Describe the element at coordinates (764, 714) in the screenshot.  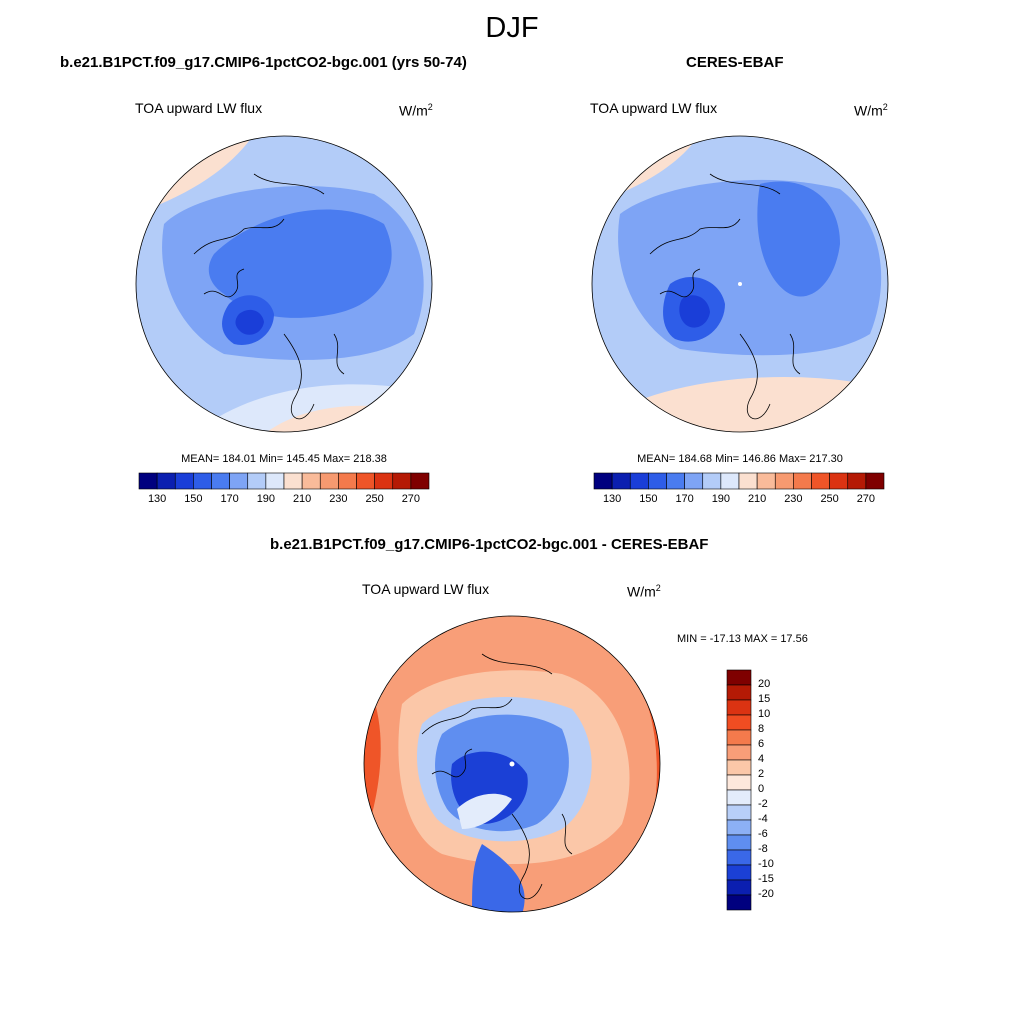
I see `diff-colorbar-tick-label: 10` at that location.